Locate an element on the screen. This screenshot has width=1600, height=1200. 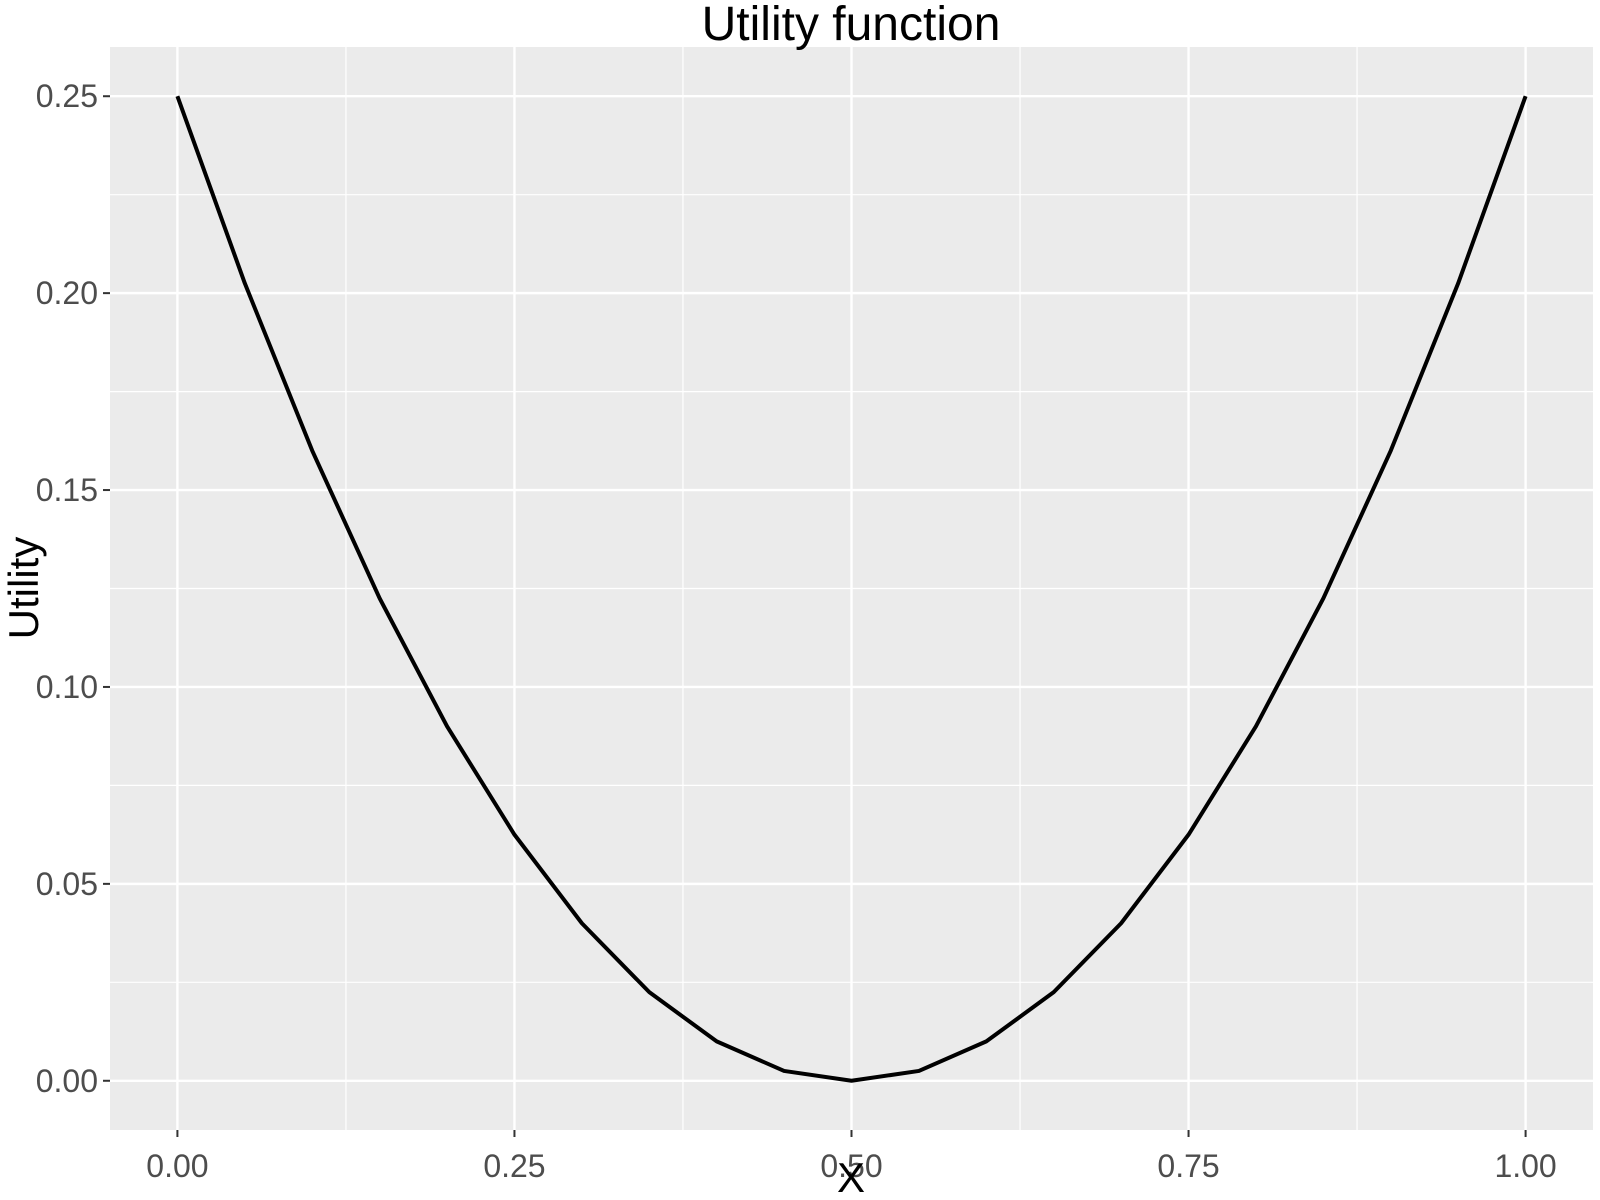
x-tick-label: 0.50 is located at coordinates (851, 1166).